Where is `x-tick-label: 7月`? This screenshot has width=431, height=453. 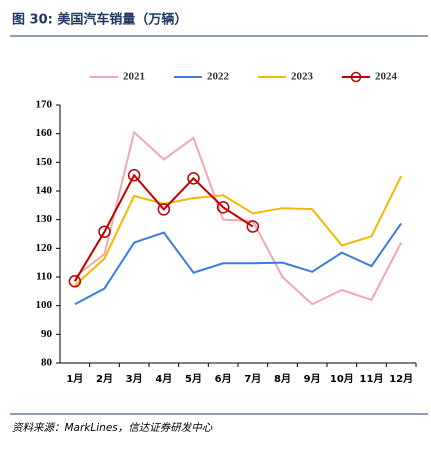 x-tick-label: 7月 is located at coordinates (252, 379).